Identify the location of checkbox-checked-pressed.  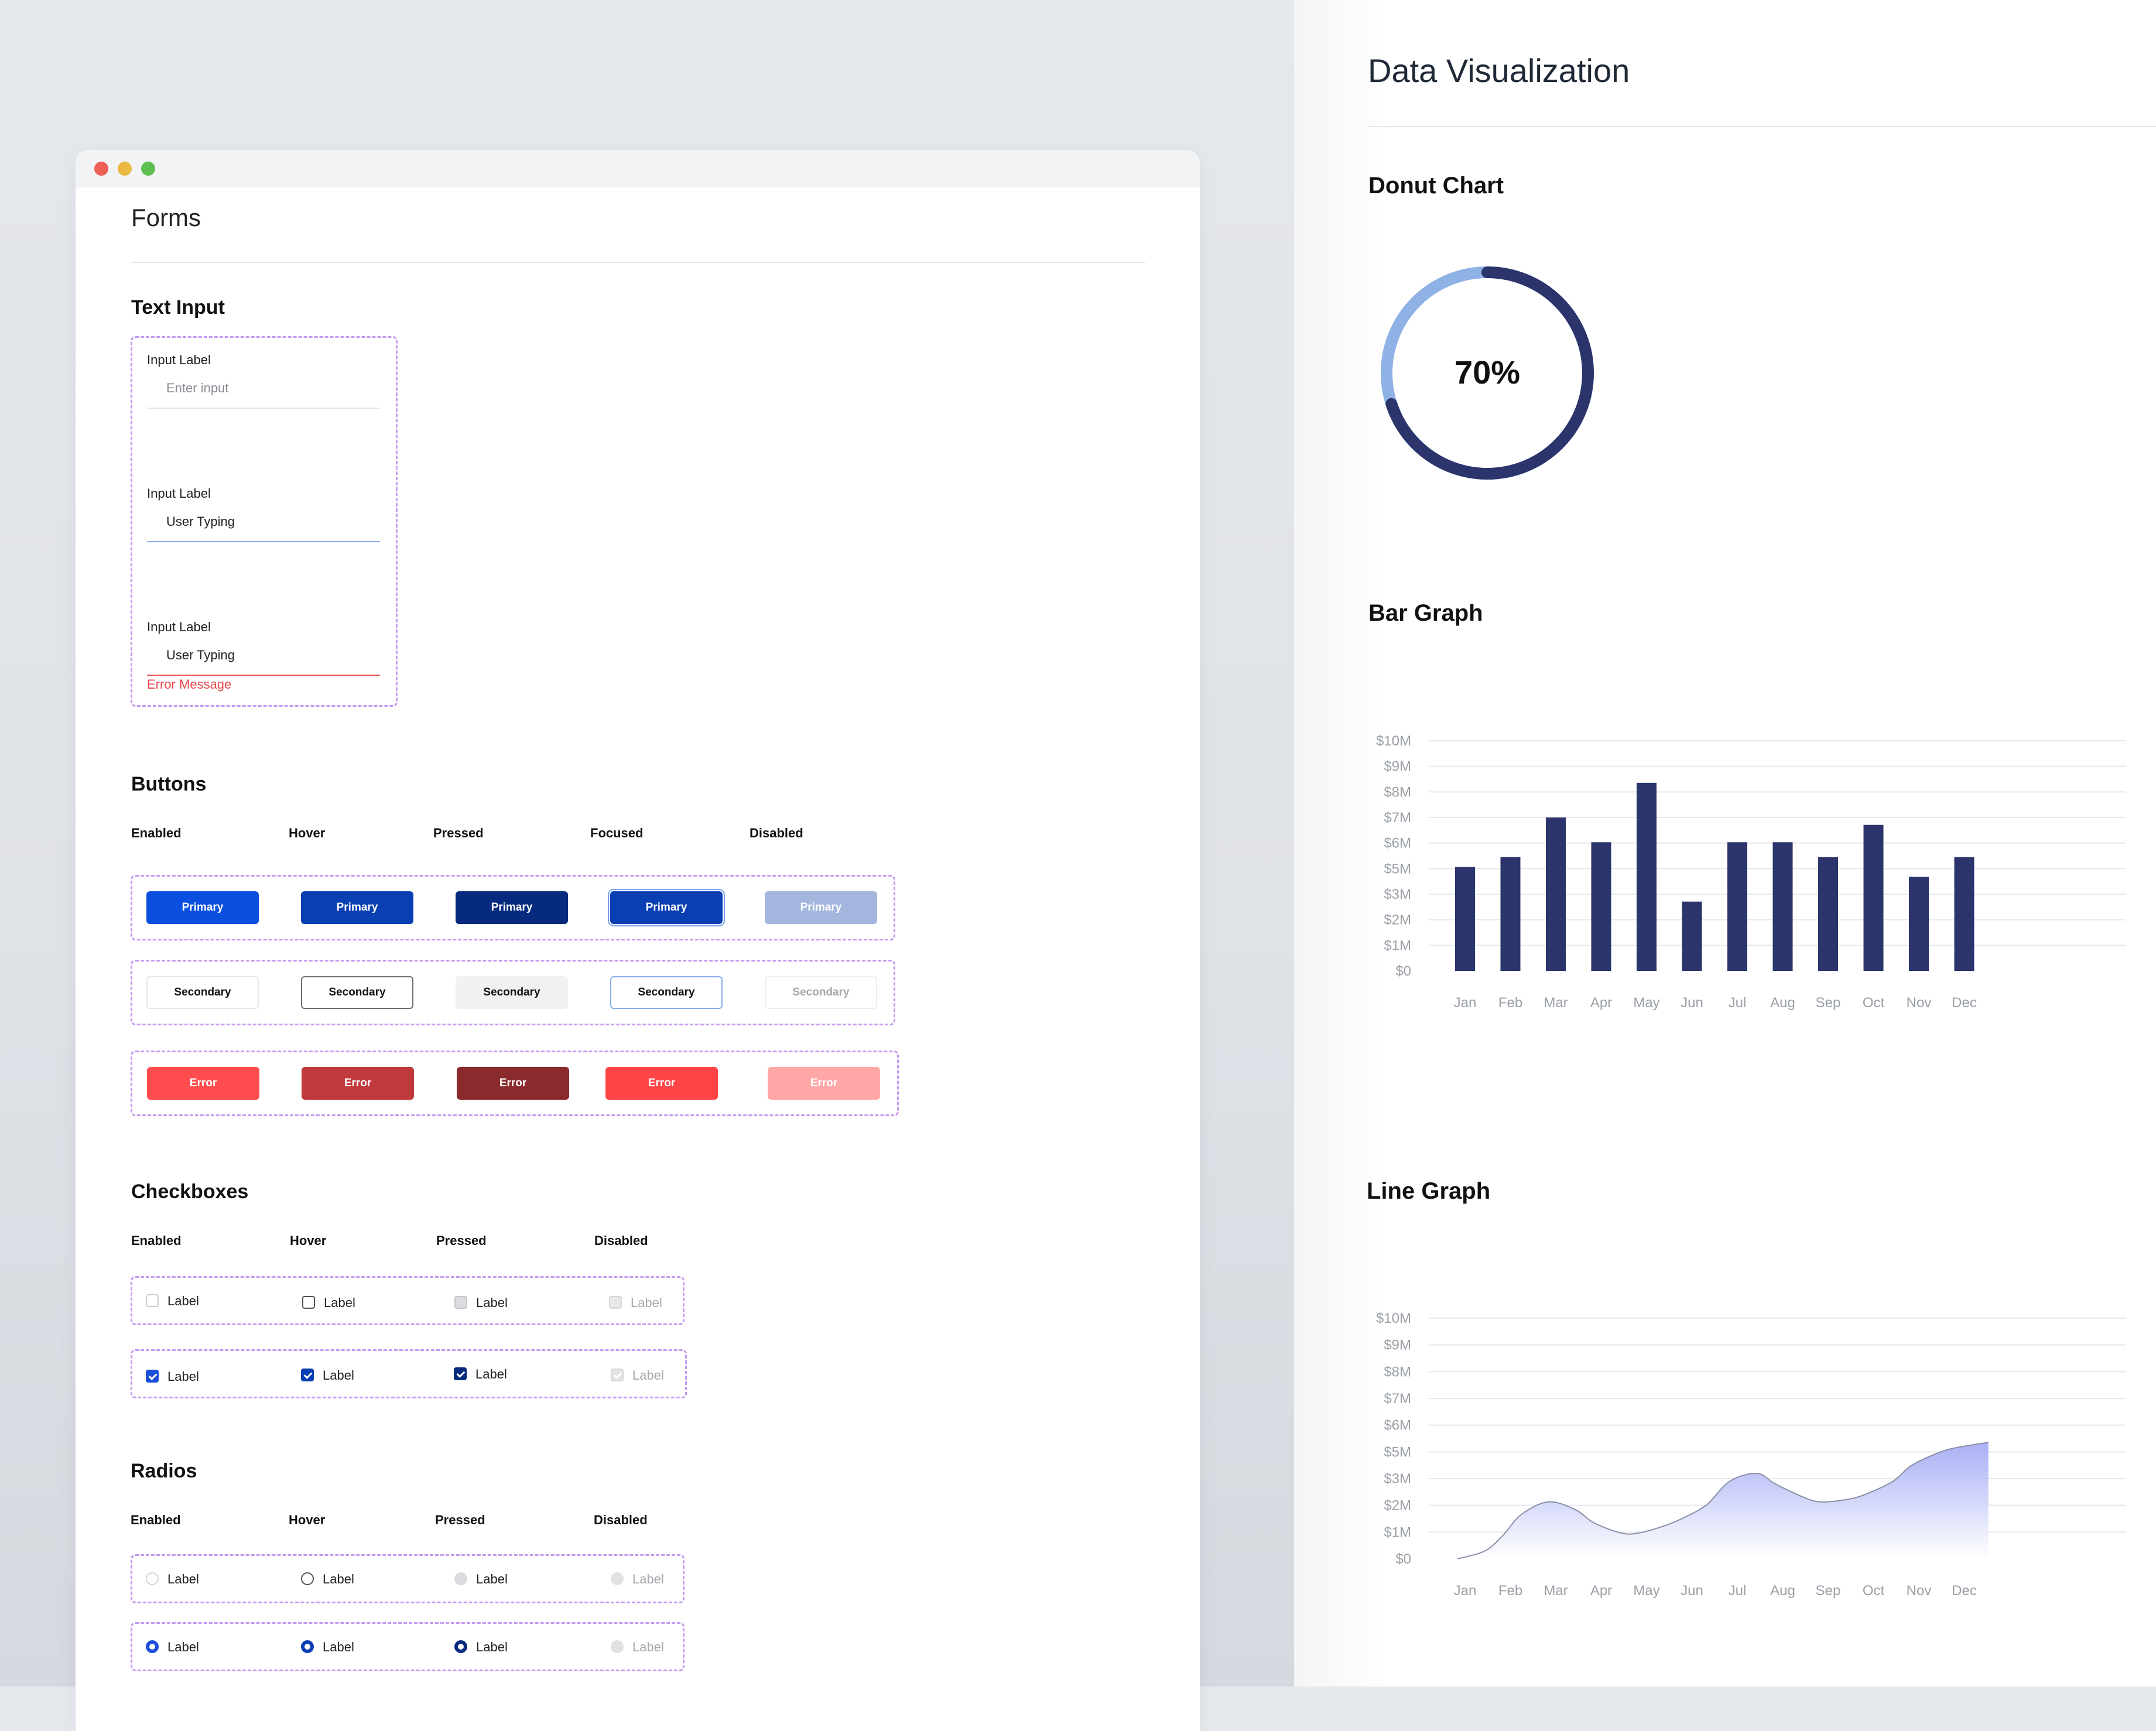
(461, 1374).